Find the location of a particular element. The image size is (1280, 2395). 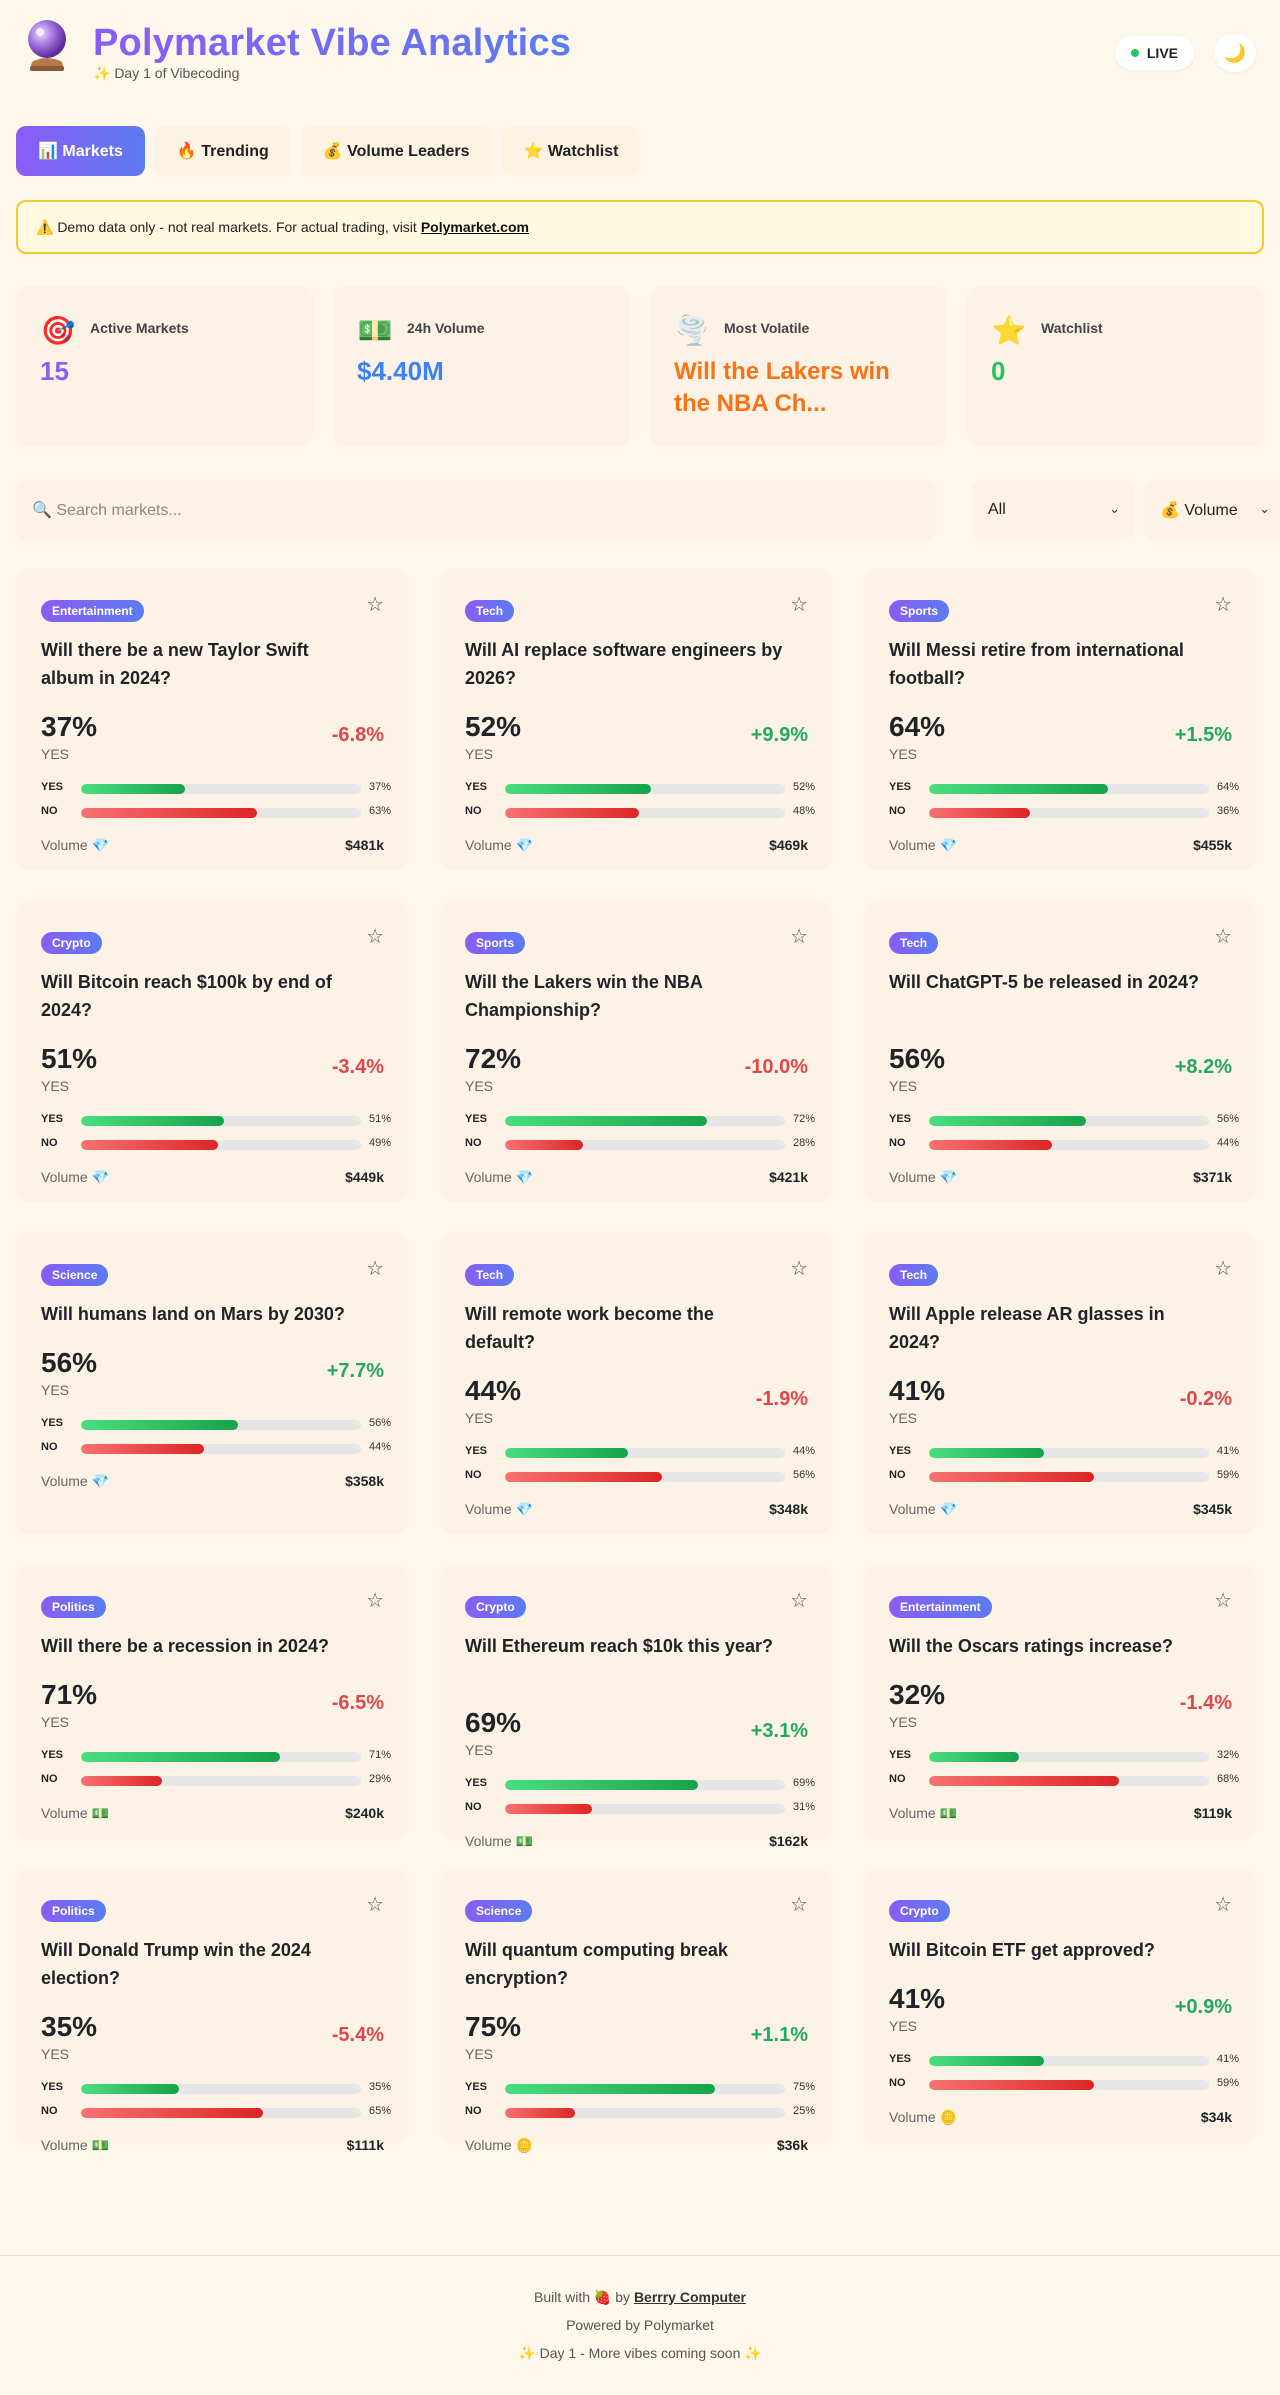

star-icon: ⭐ is located at coordinates (1009, 330).